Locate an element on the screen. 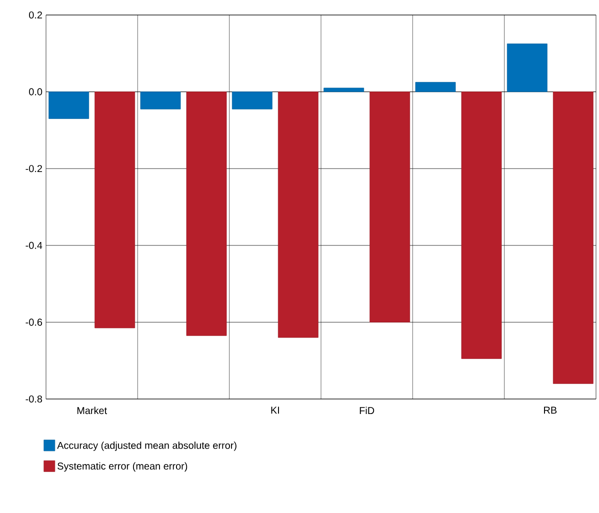 This screenshot has height=513, width=599. x-tick-label: Market is located at coordinates (92, 410).